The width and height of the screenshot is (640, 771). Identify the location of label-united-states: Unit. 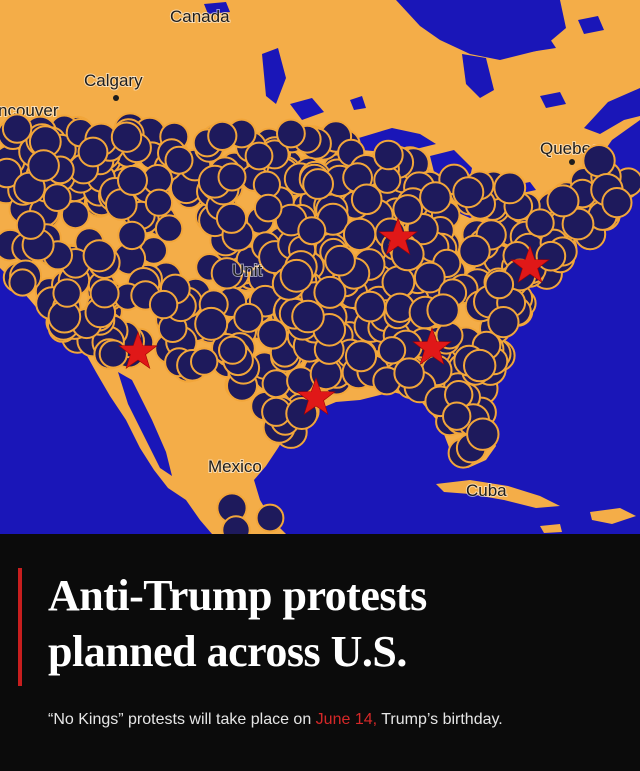
(247, 270).